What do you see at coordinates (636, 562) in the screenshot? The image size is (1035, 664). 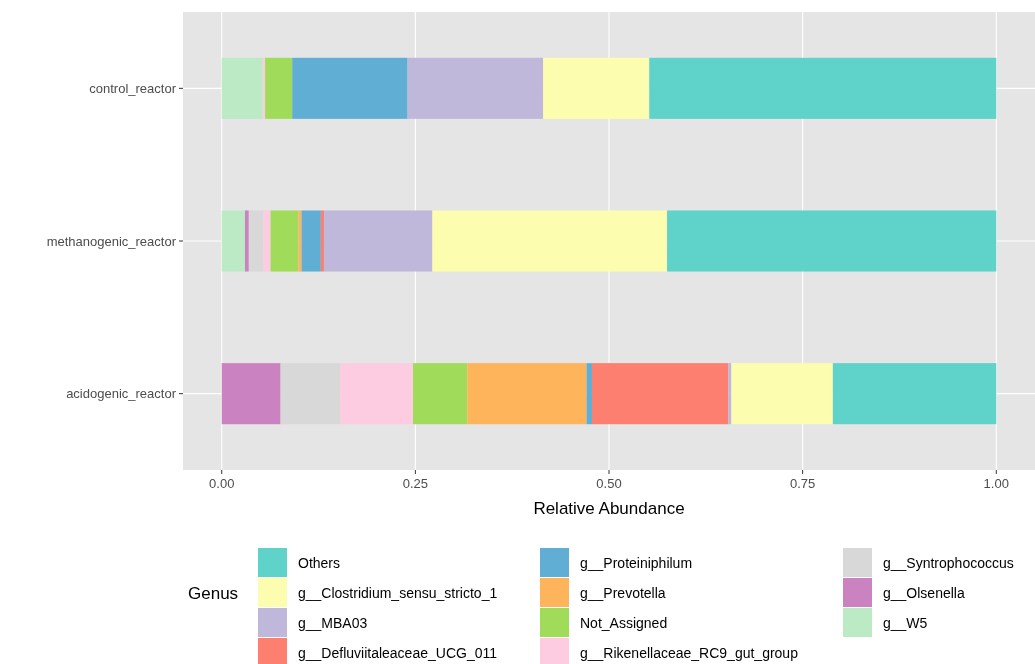 I see `legend-label: g__Proteiniphilum` at bounding box center [636, 562].